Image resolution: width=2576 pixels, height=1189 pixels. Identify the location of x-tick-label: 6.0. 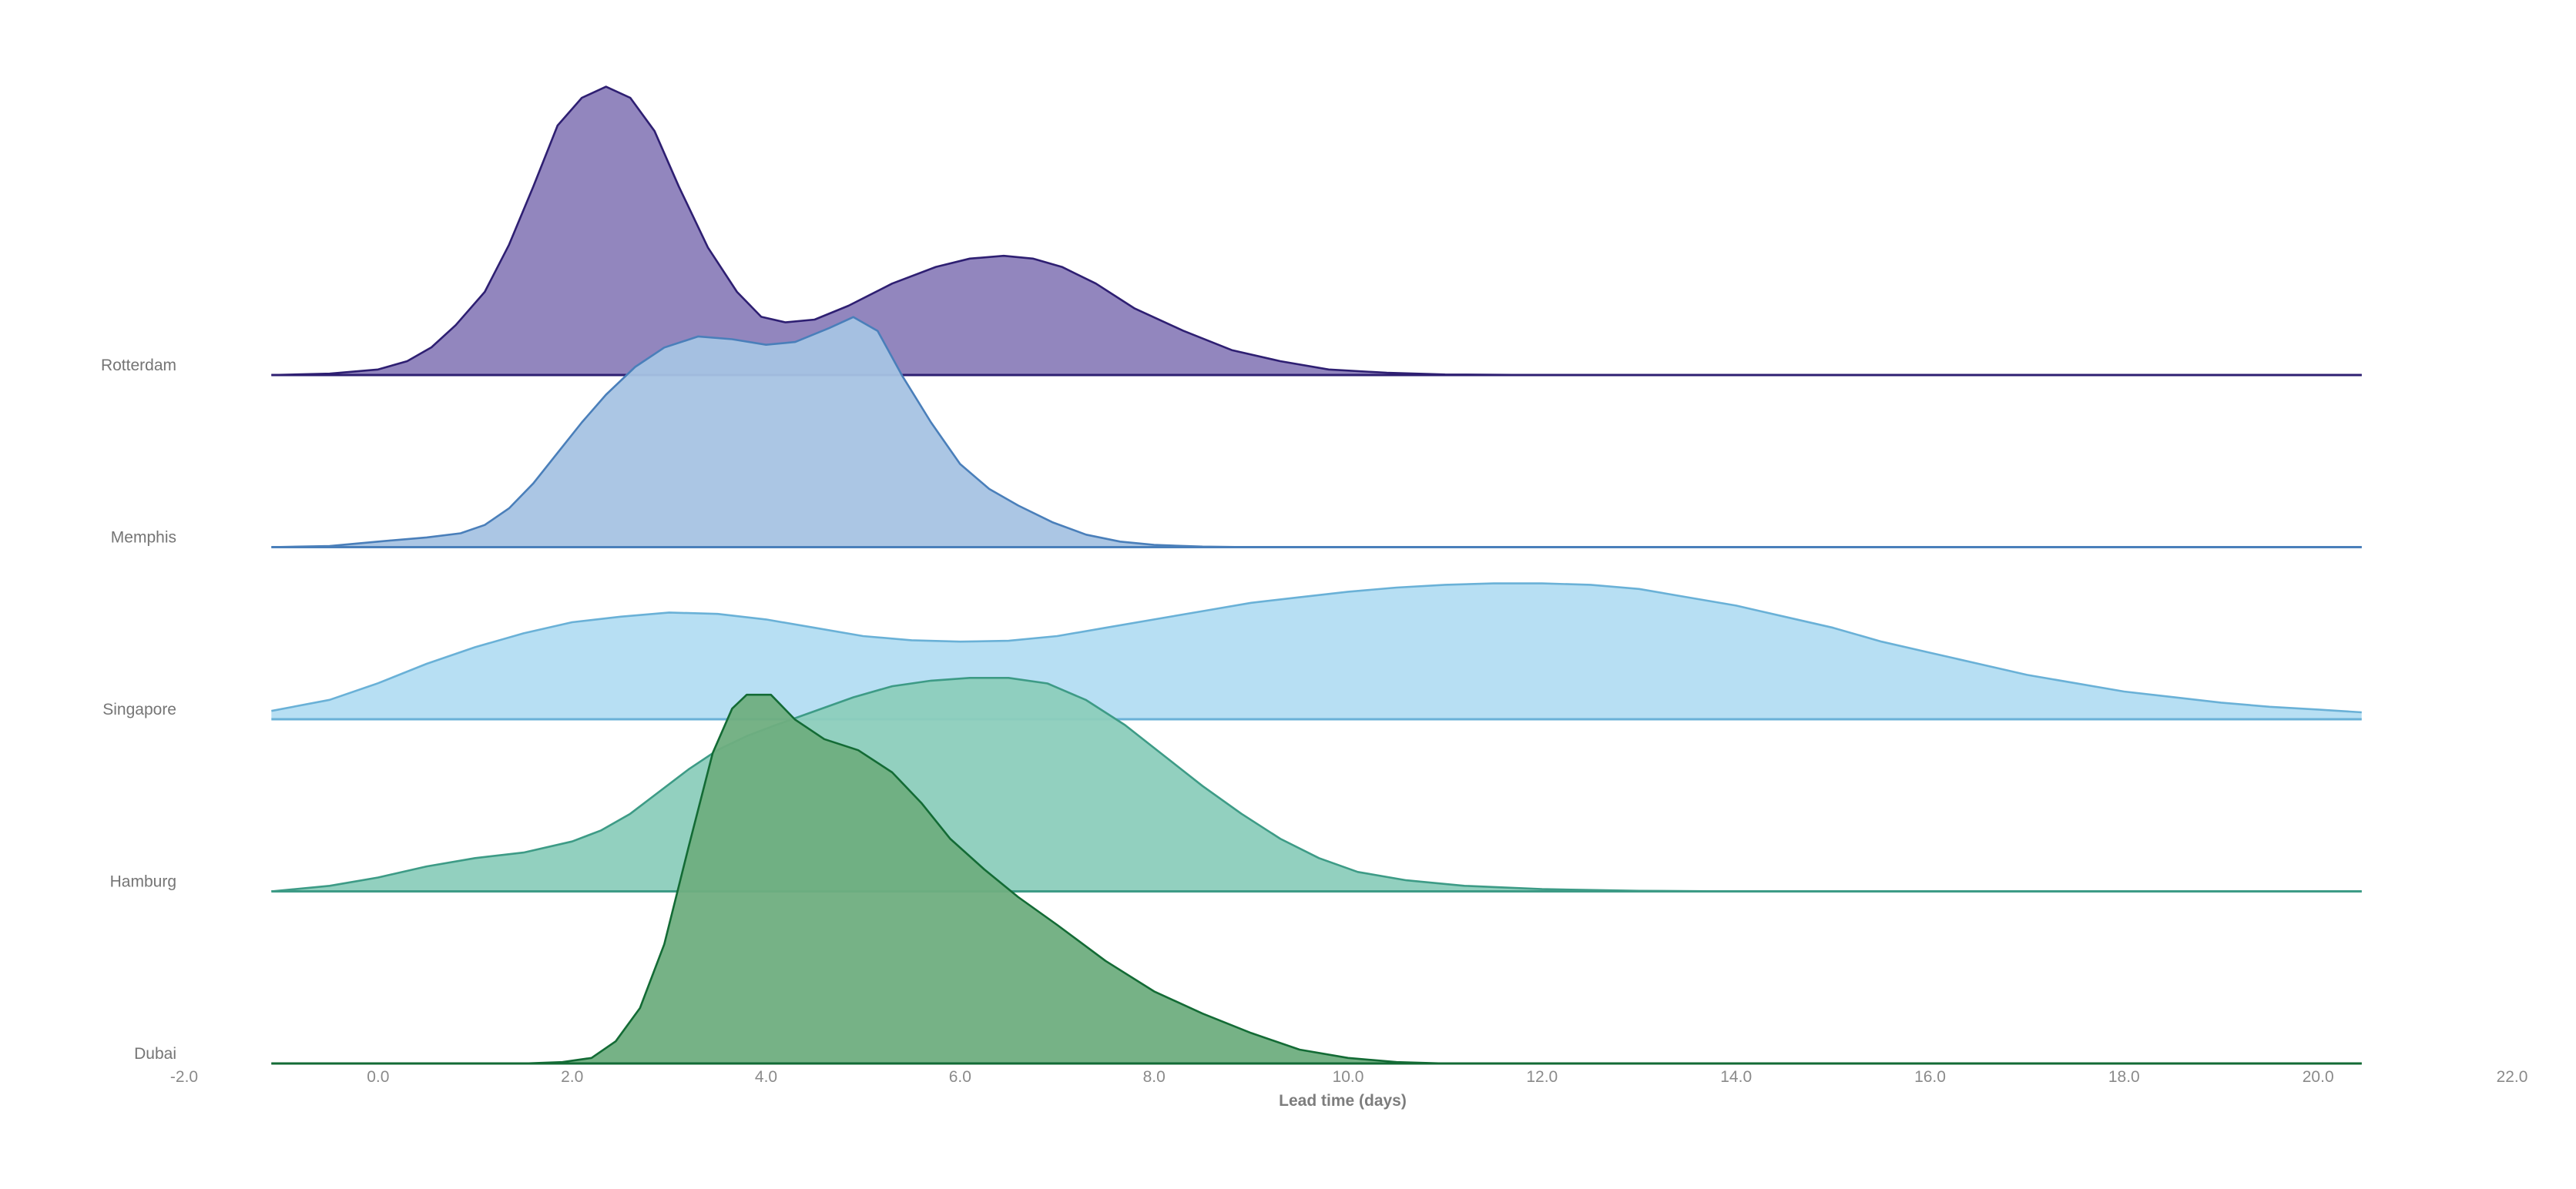
(960, 1077).